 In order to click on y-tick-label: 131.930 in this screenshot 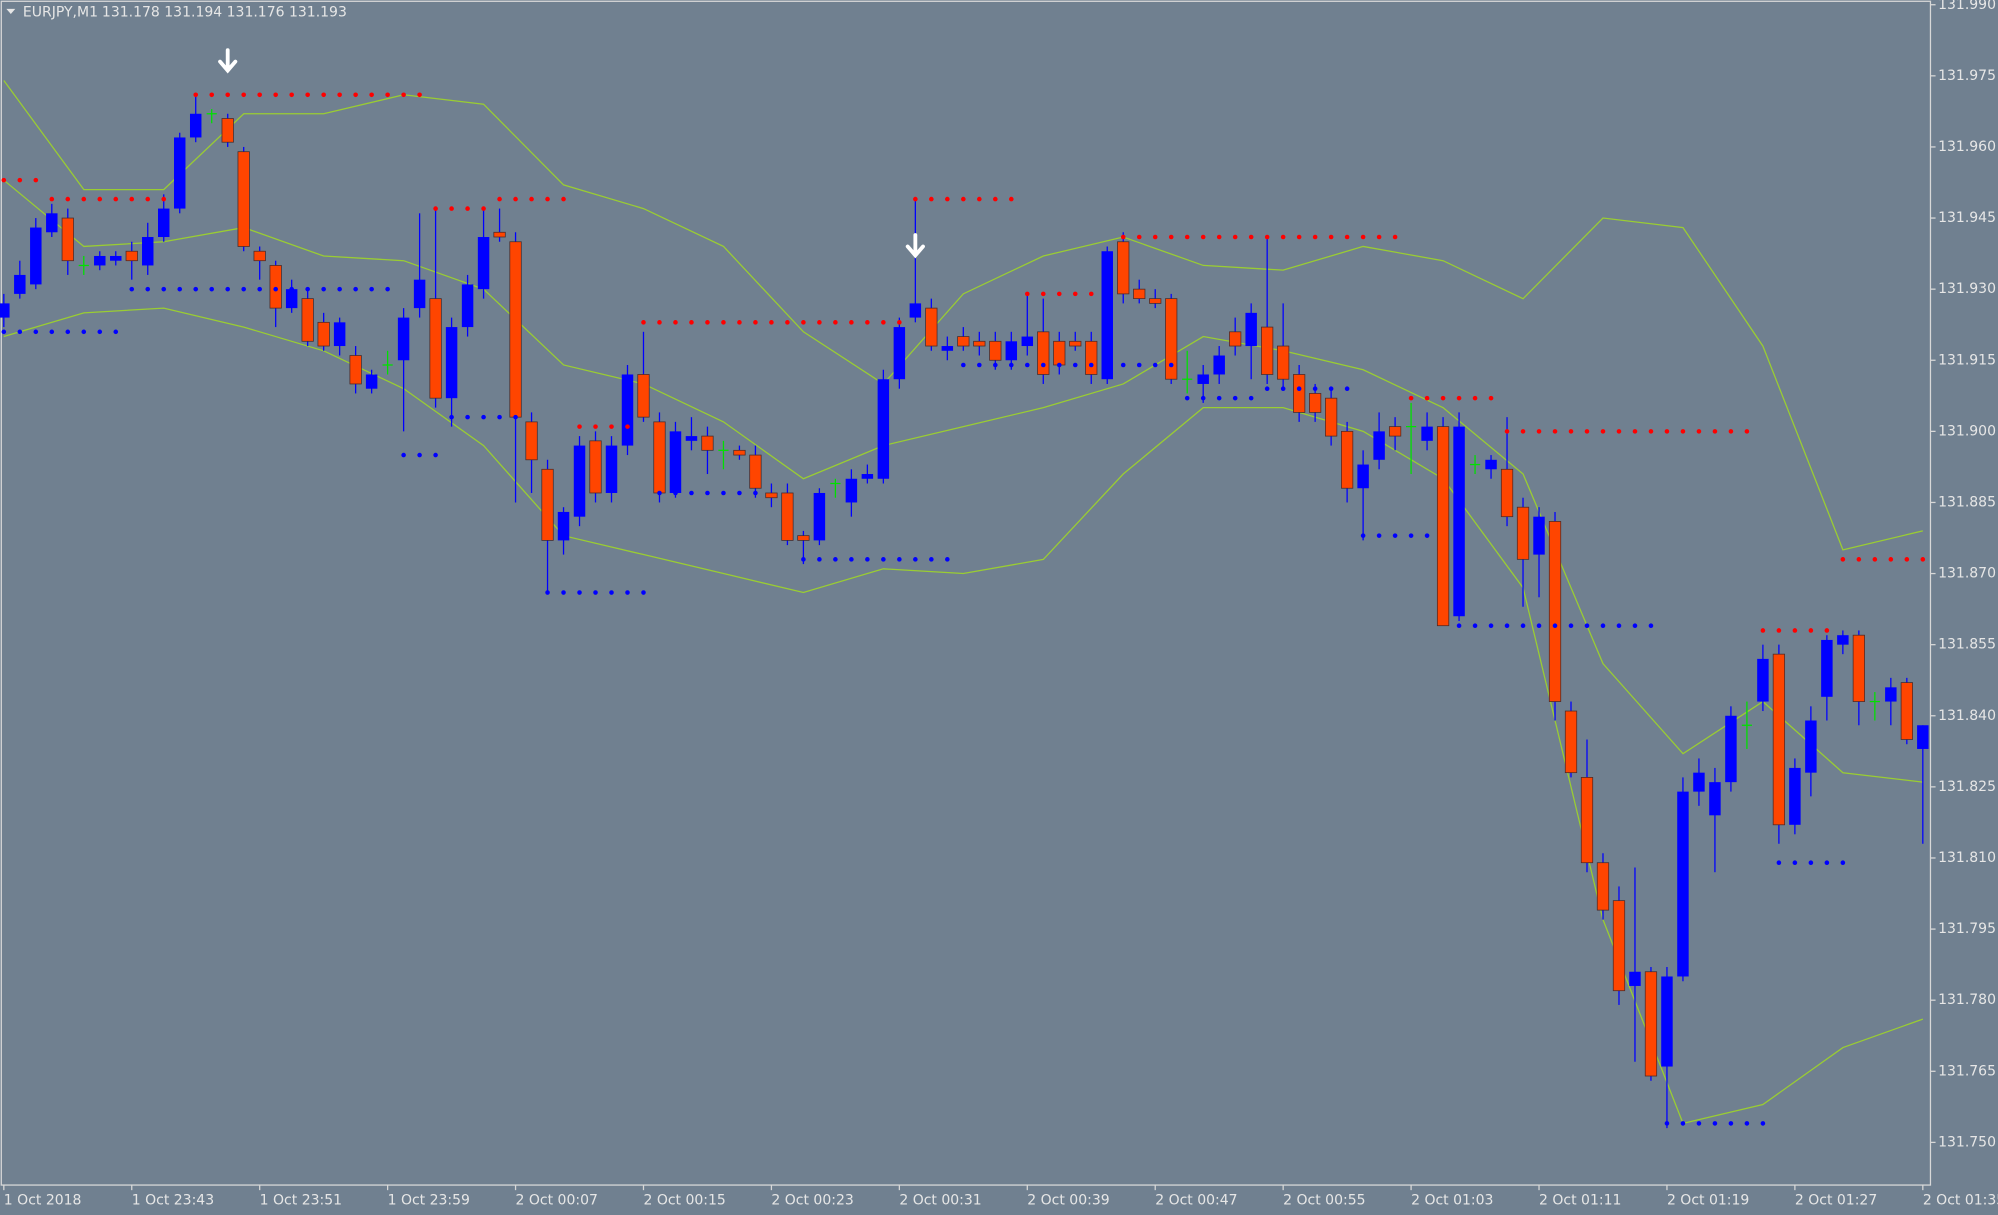, I will do `click(1967, 289)`.